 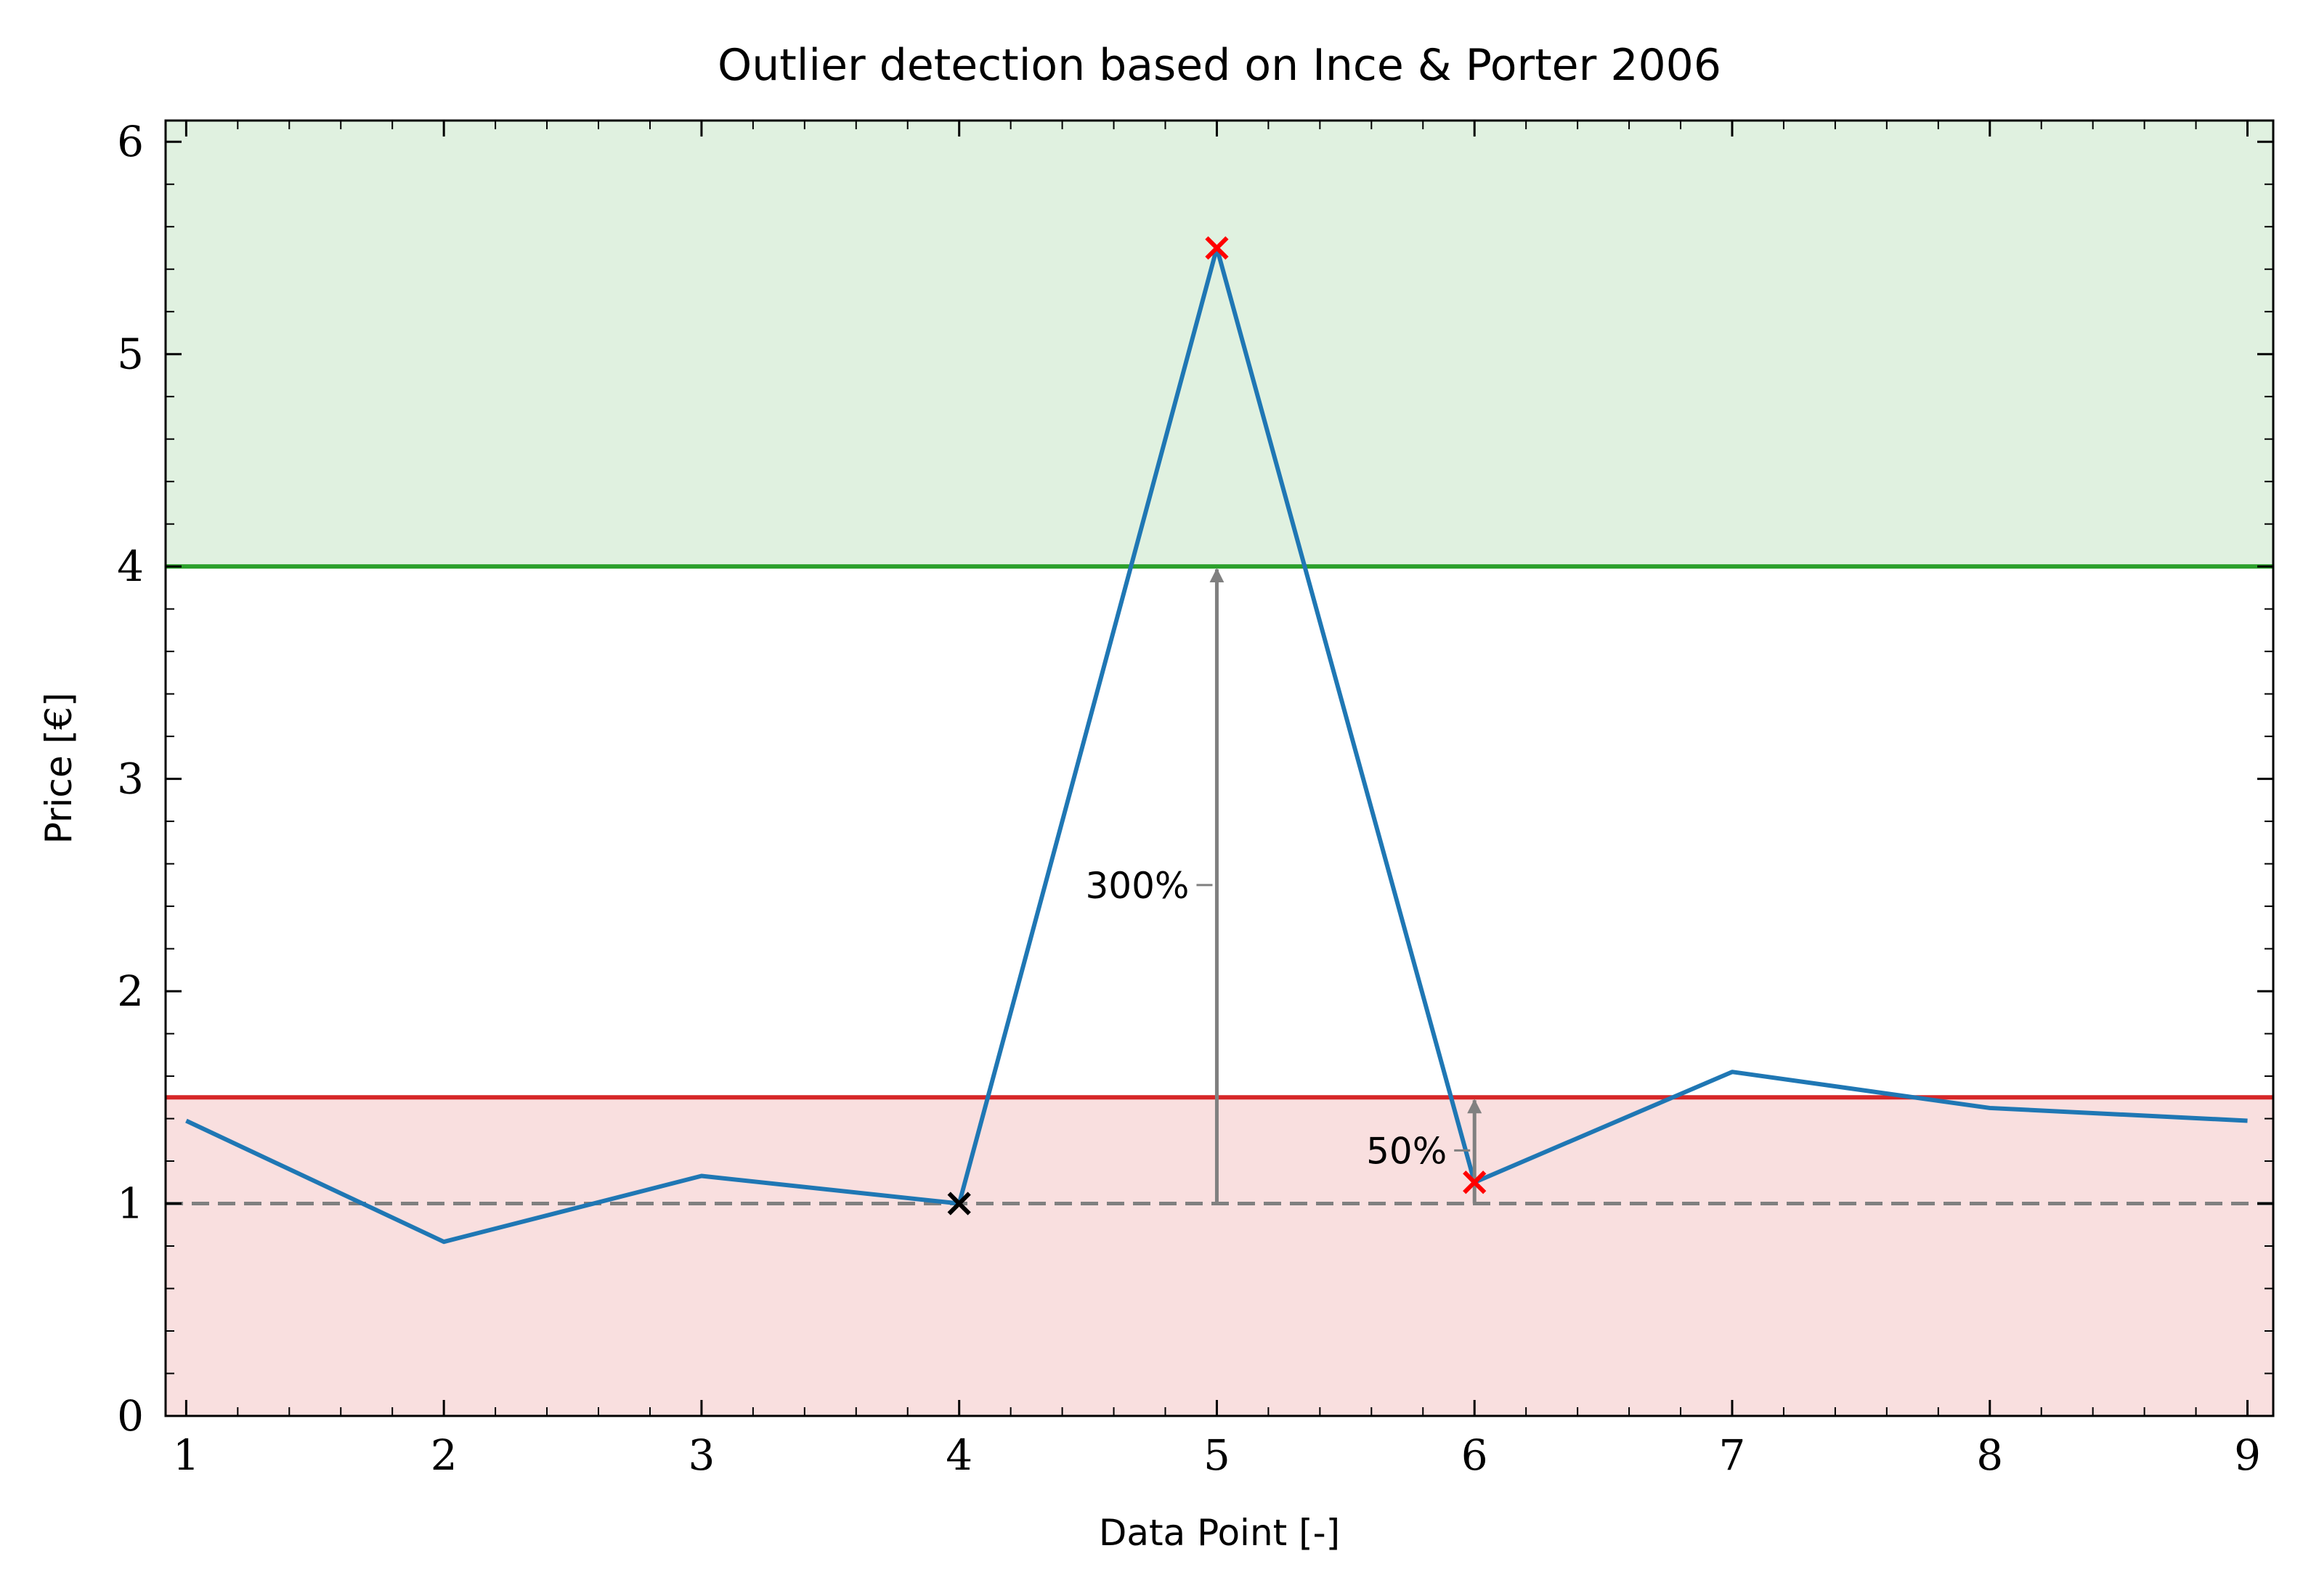 I want to click on x-tick-label-3: 3, so click(x=701, y=1455).